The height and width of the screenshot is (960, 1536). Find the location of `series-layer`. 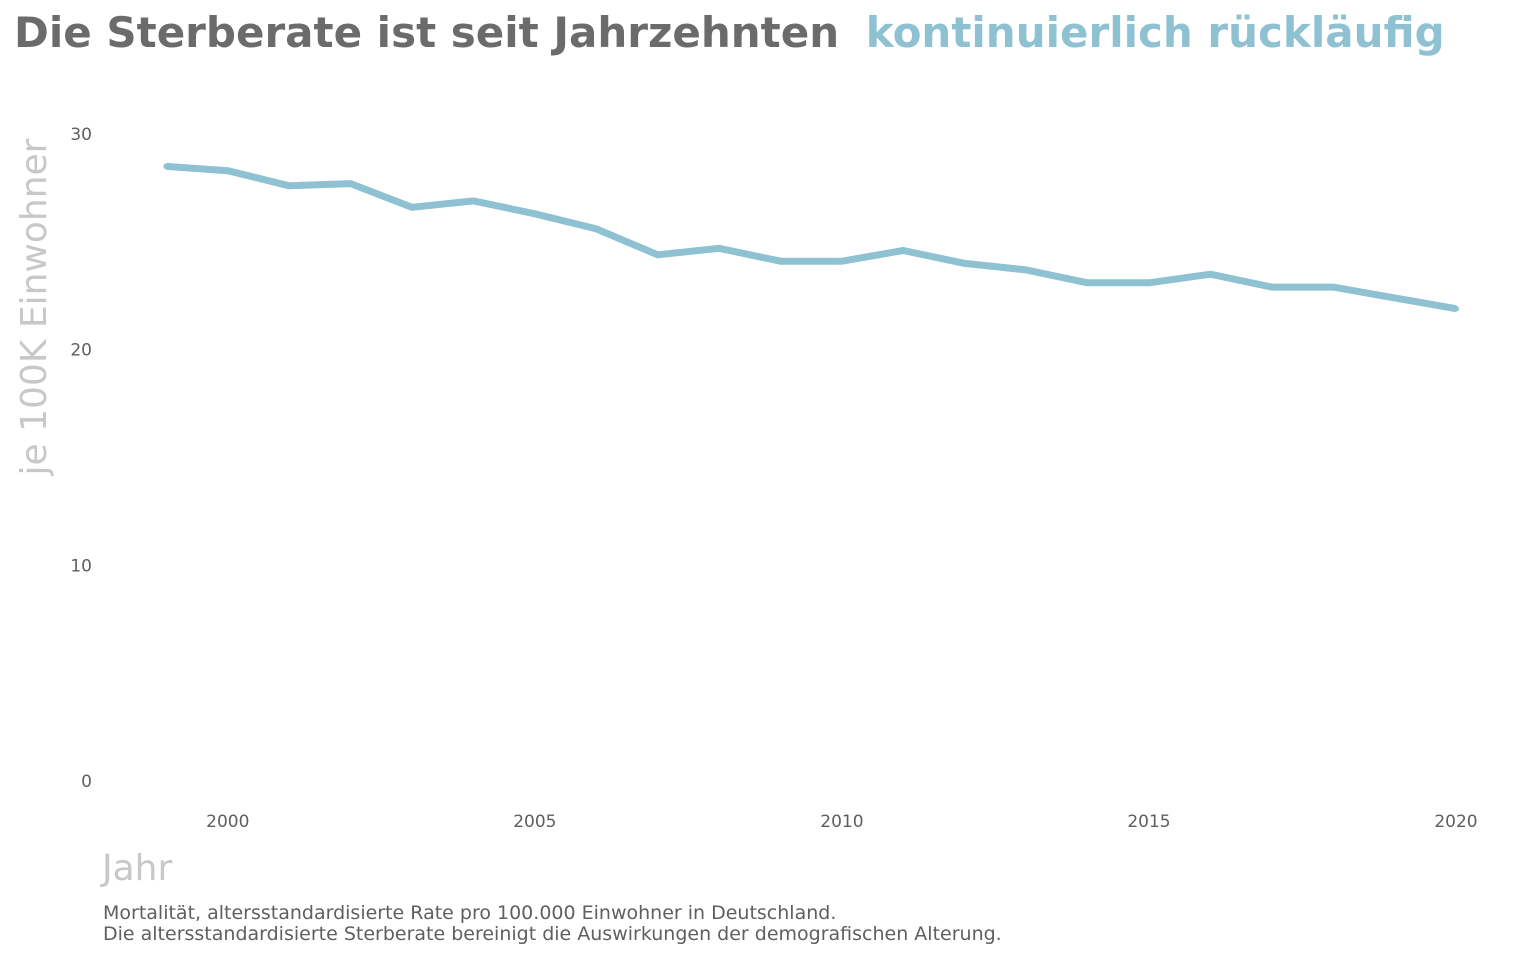

series-layer is located at coordinates (811, 237).